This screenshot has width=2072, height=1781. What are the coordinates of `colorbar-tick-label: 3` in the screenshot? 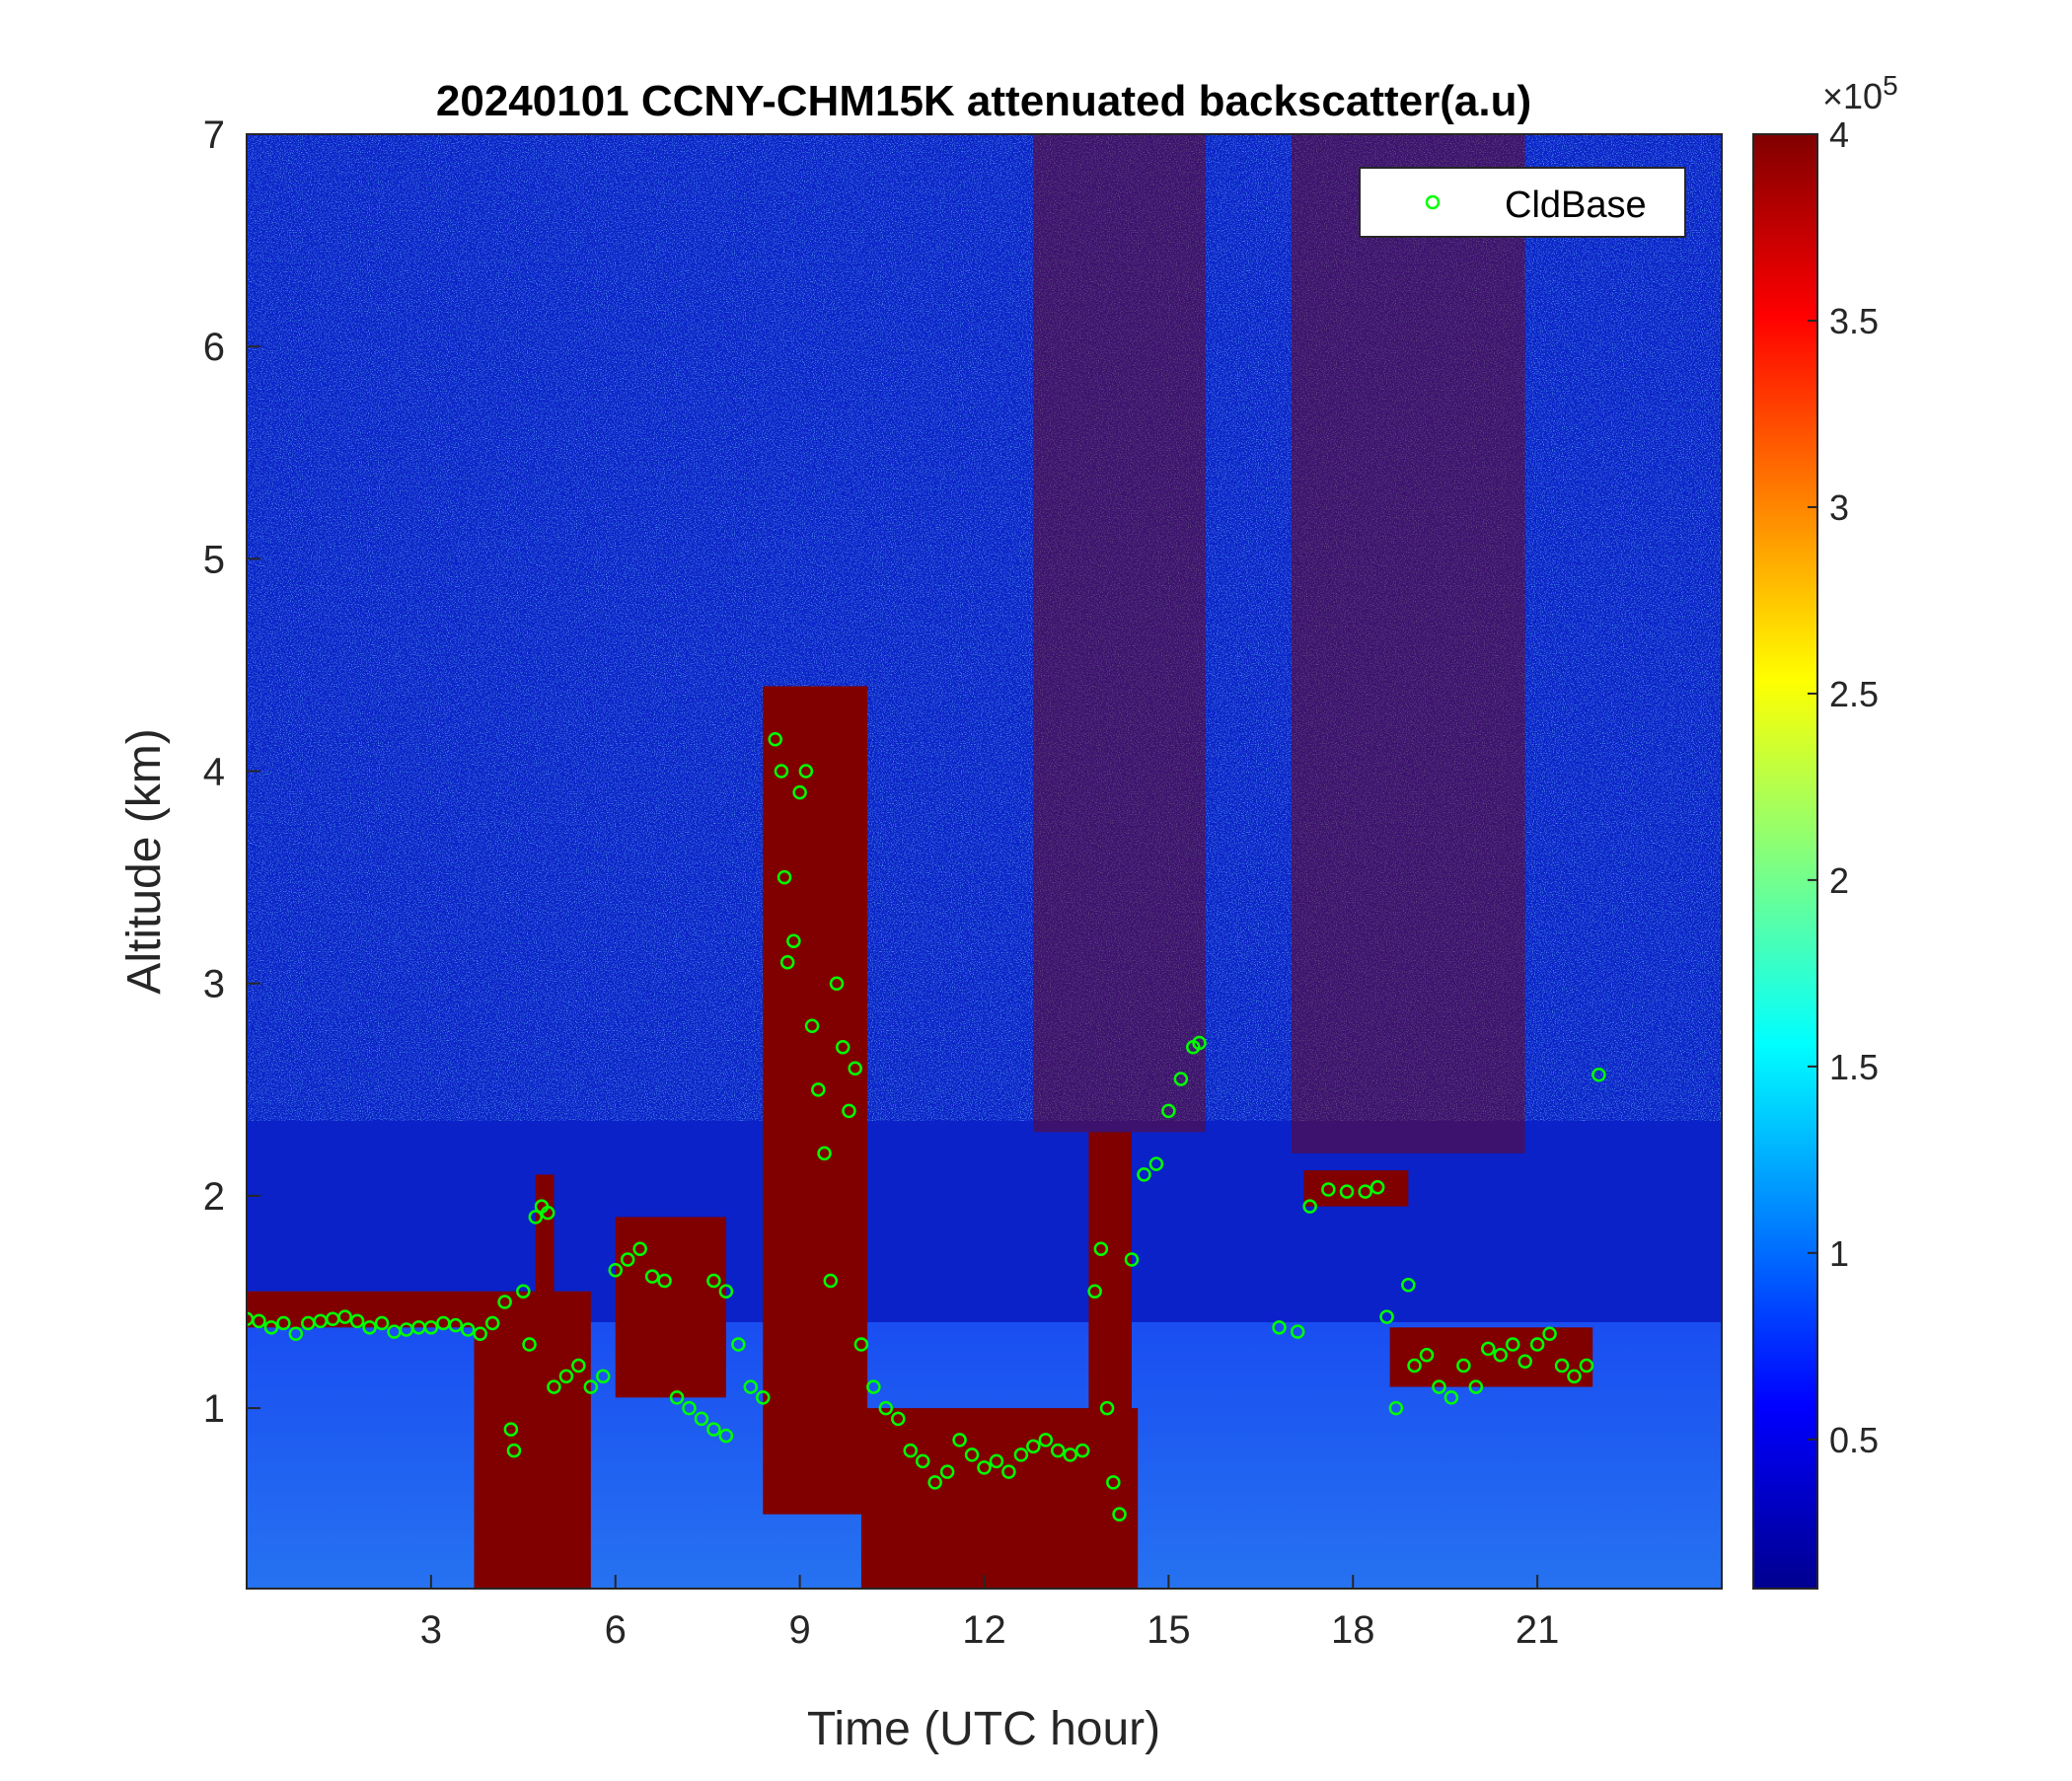 It's located at (1839, 507).